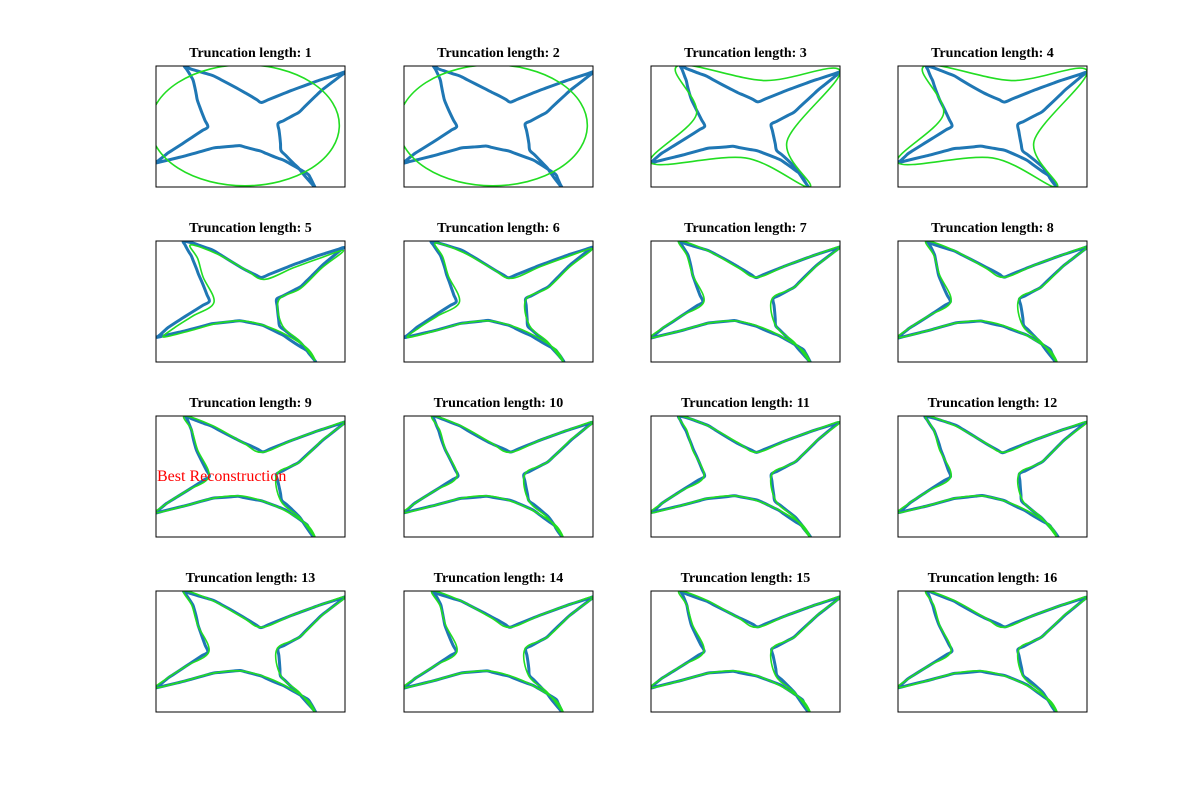  I want to click on panel-title: Truncation length: 11, so click(745, 403).